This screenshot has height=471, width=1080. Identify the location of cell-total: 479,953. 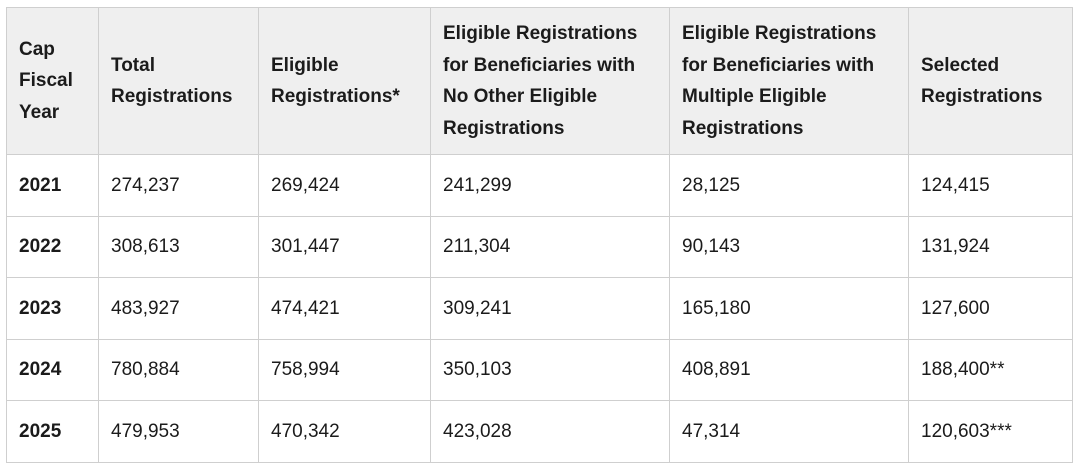
(178, 431).